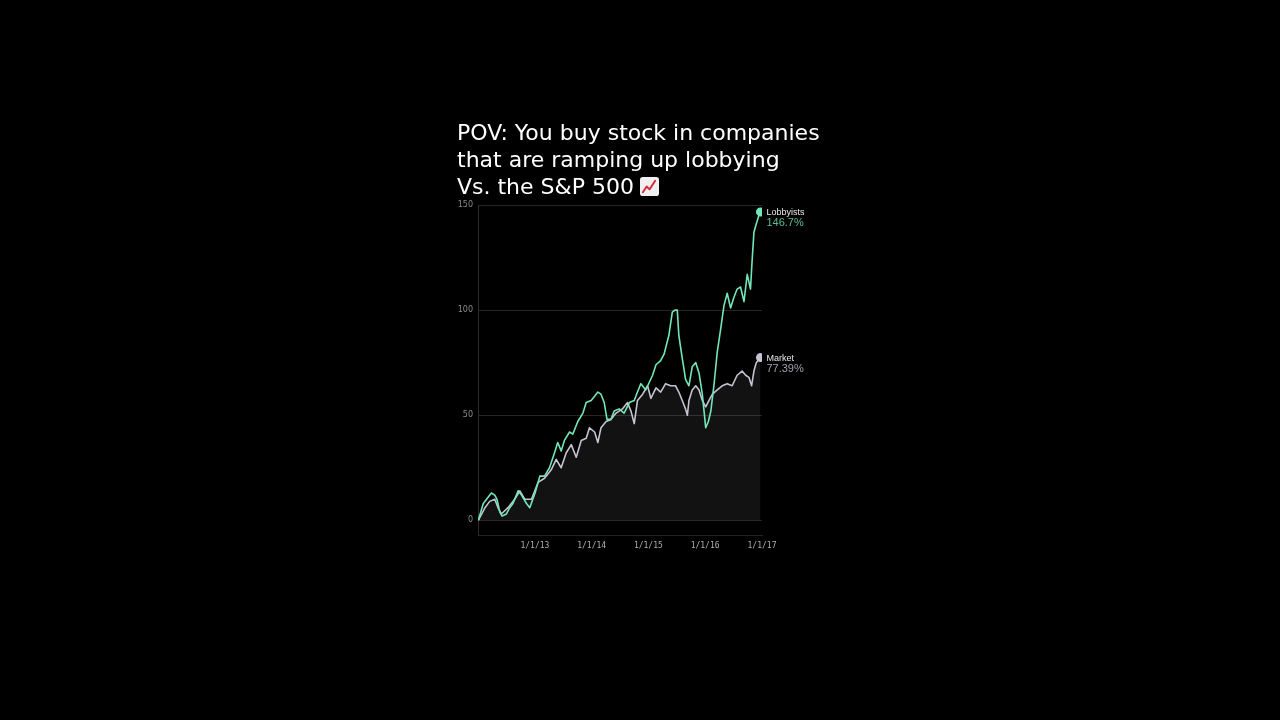 The height and width of the screenshot is (720, 1280). I want to click on x-tick-label: 1/1/13, so click(535, 545).